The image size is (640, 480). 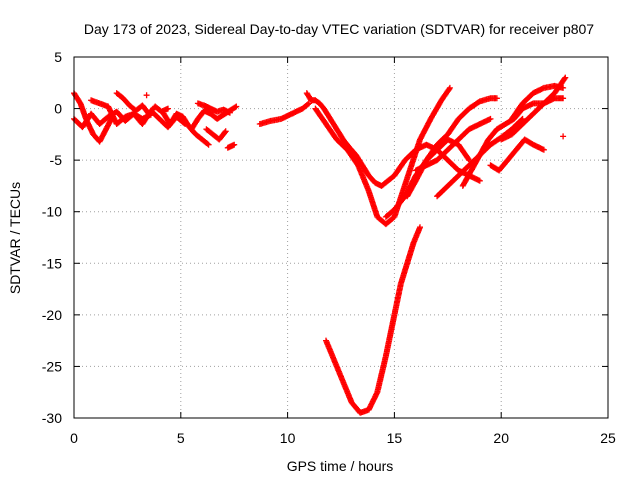 I want to click on y-tick-label: -10, so click(x=52, y=212).